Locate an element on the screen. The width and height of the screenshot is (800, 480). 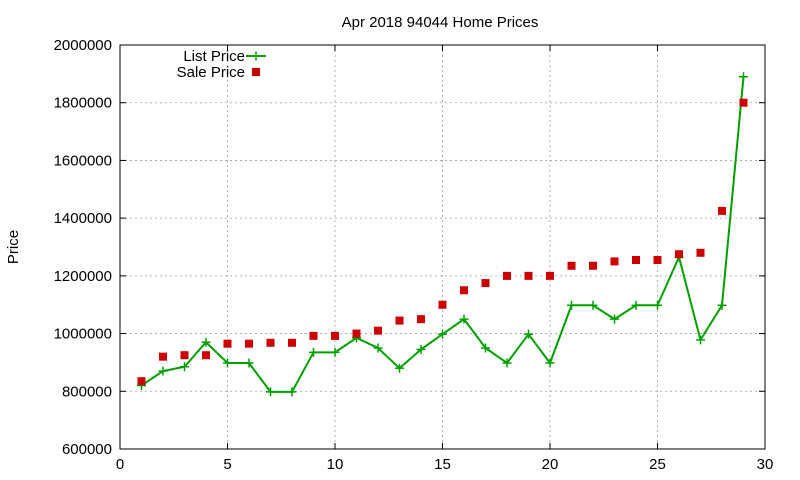
y-tick-label: 2000000 is located at coordinates (83, 45).